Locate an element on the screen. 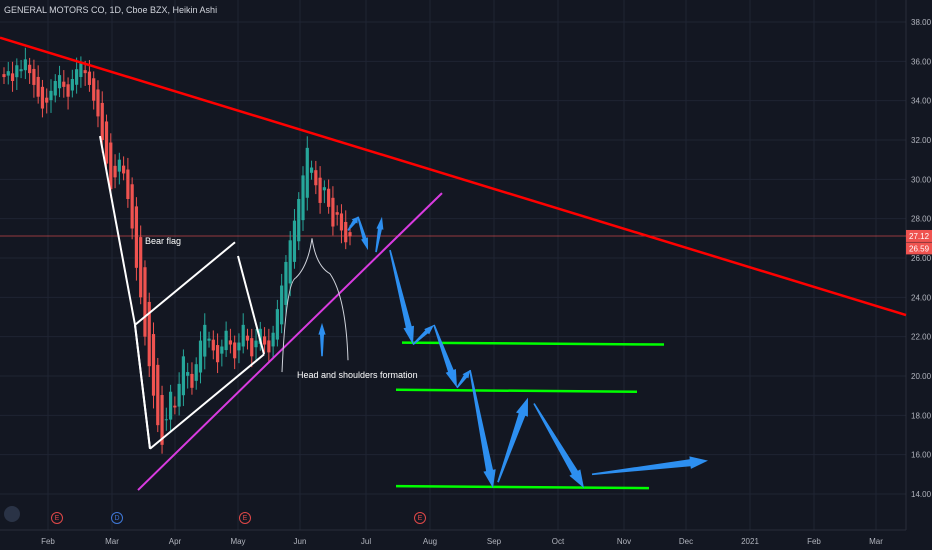  bear-flag-label: Bear flag is located at coordinates (163, 241).